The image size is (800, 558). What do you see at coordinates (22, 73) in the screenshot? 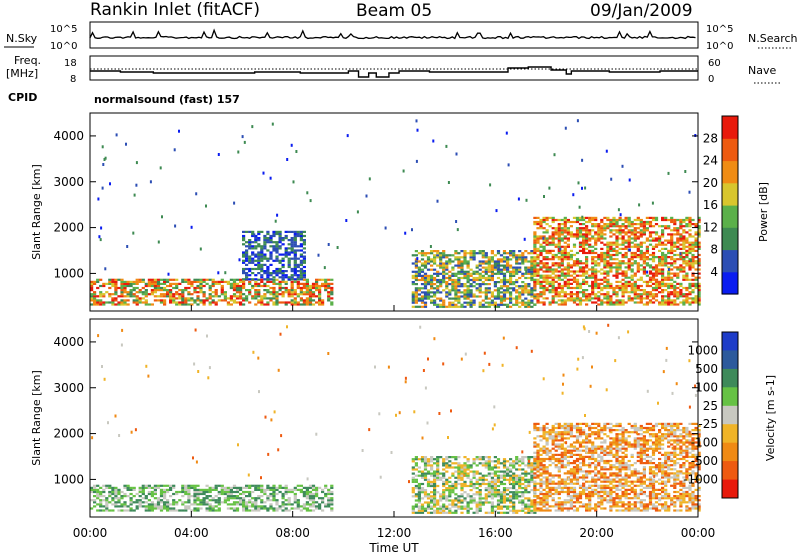
I see `freq-unit: [MHz]` at bounding box center [22, 73].